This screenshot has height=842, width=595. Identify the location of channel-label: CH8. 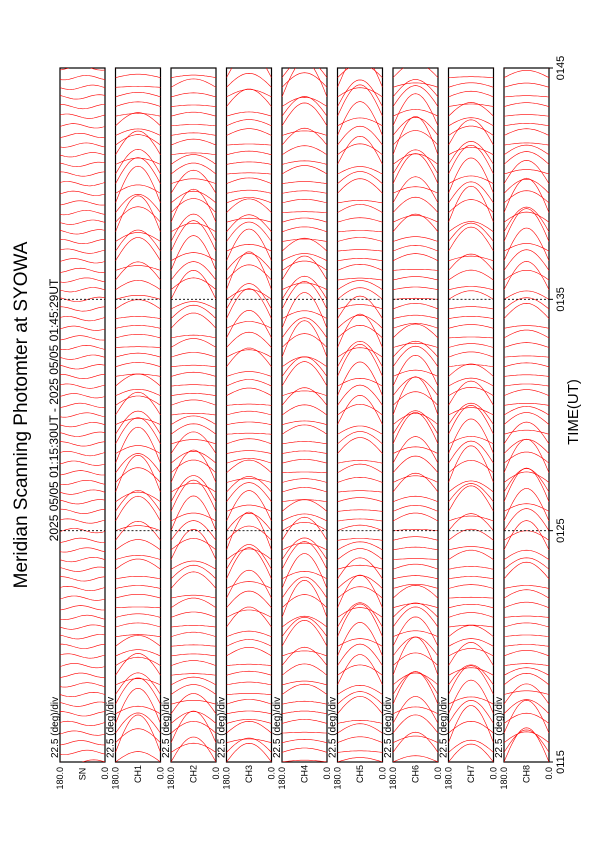
(527, 774).